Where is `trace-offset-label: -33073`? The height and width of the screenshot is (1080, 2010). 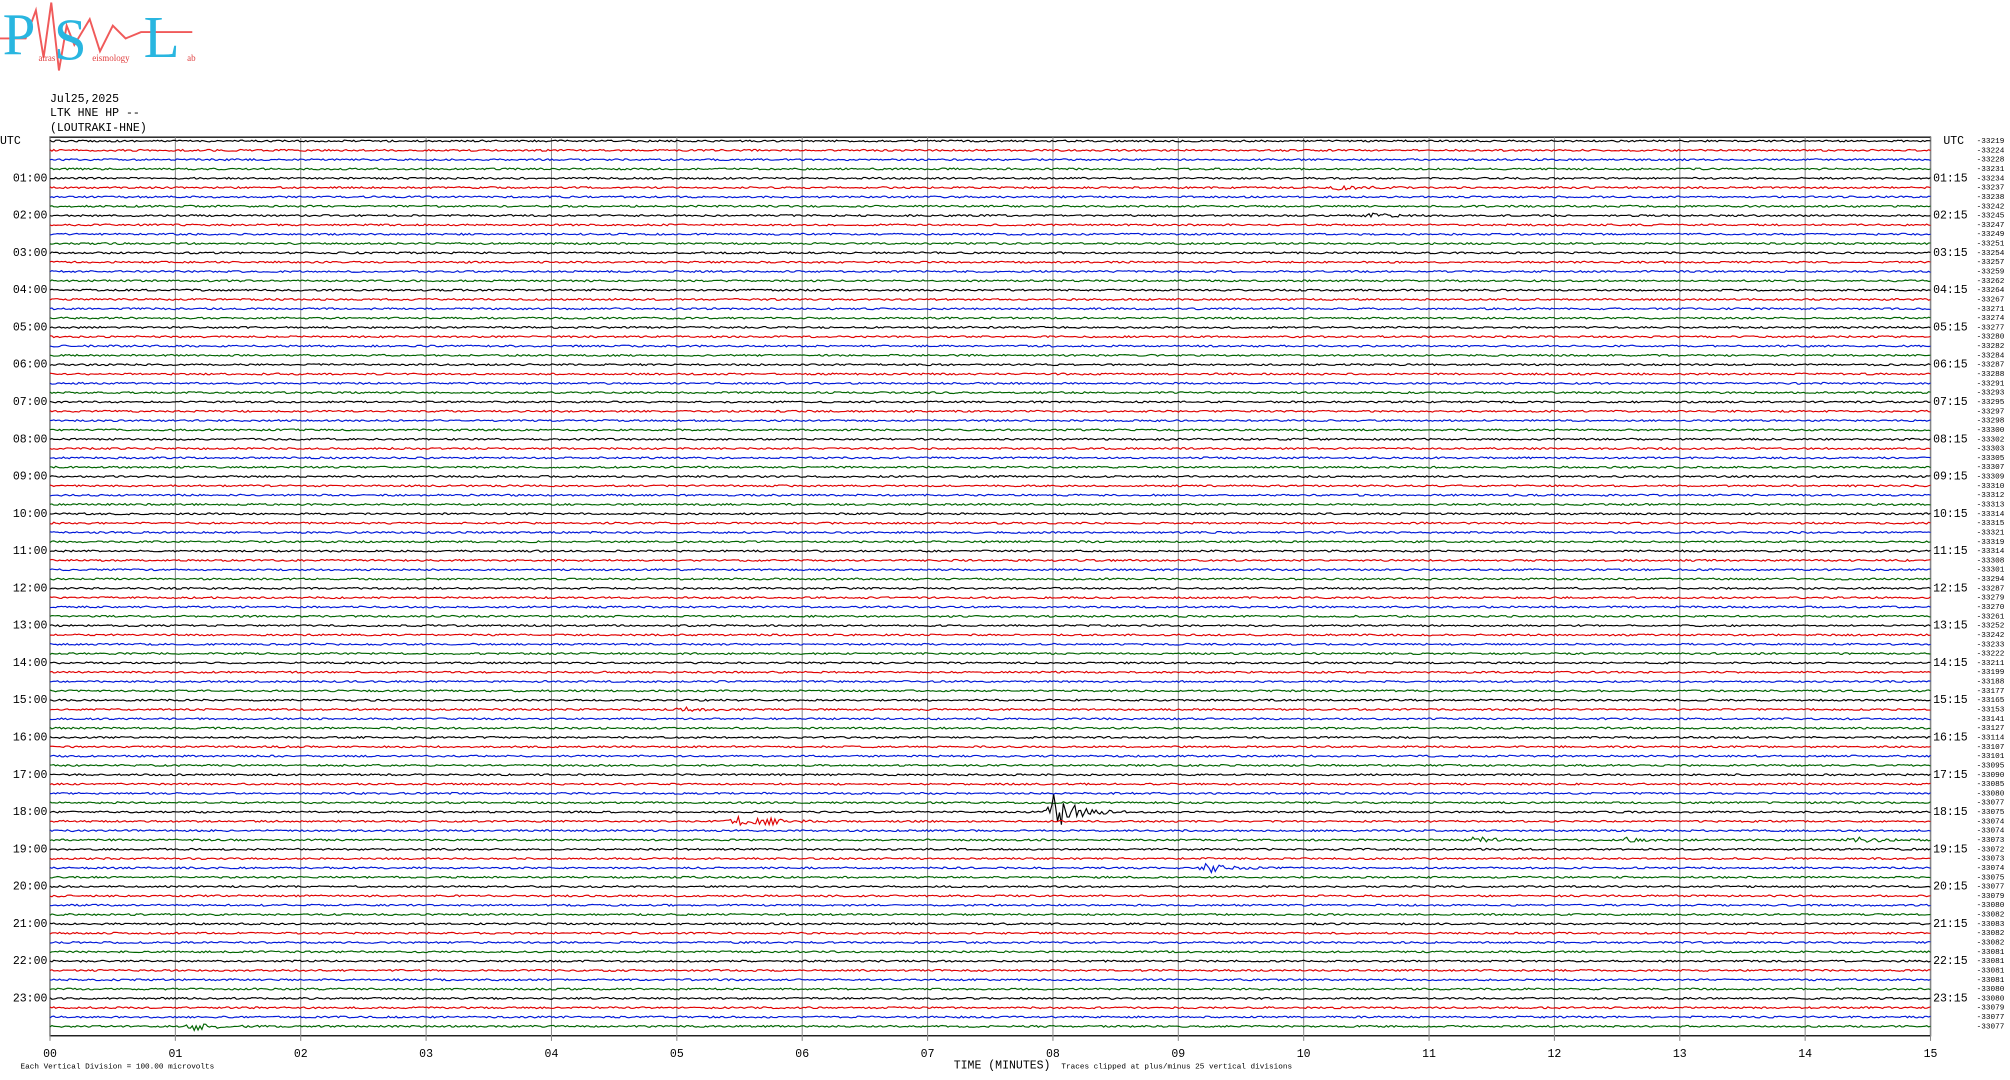 trace-offset-label: -33073 is located at coordinates (1991, 860).